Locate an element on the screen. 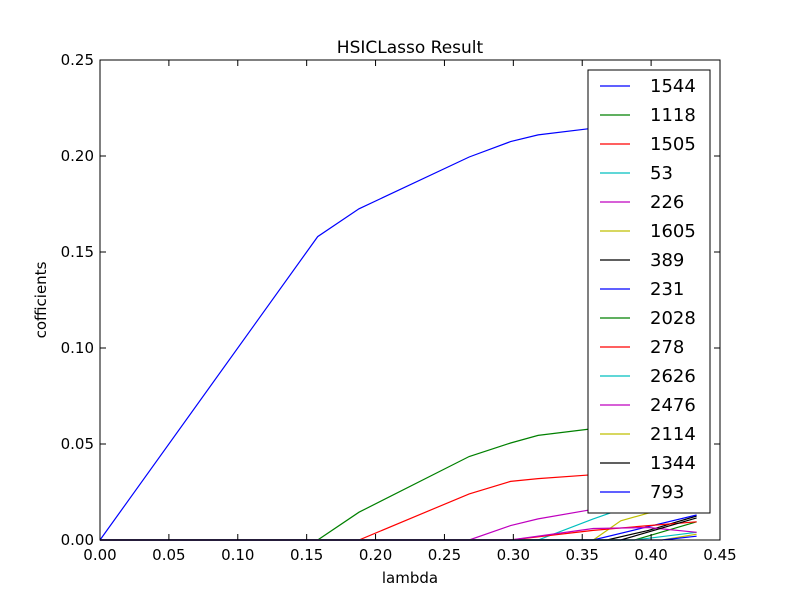 This screenshot has height=600, width=800. legend-label: 793 is located at coordinates (667, 492).